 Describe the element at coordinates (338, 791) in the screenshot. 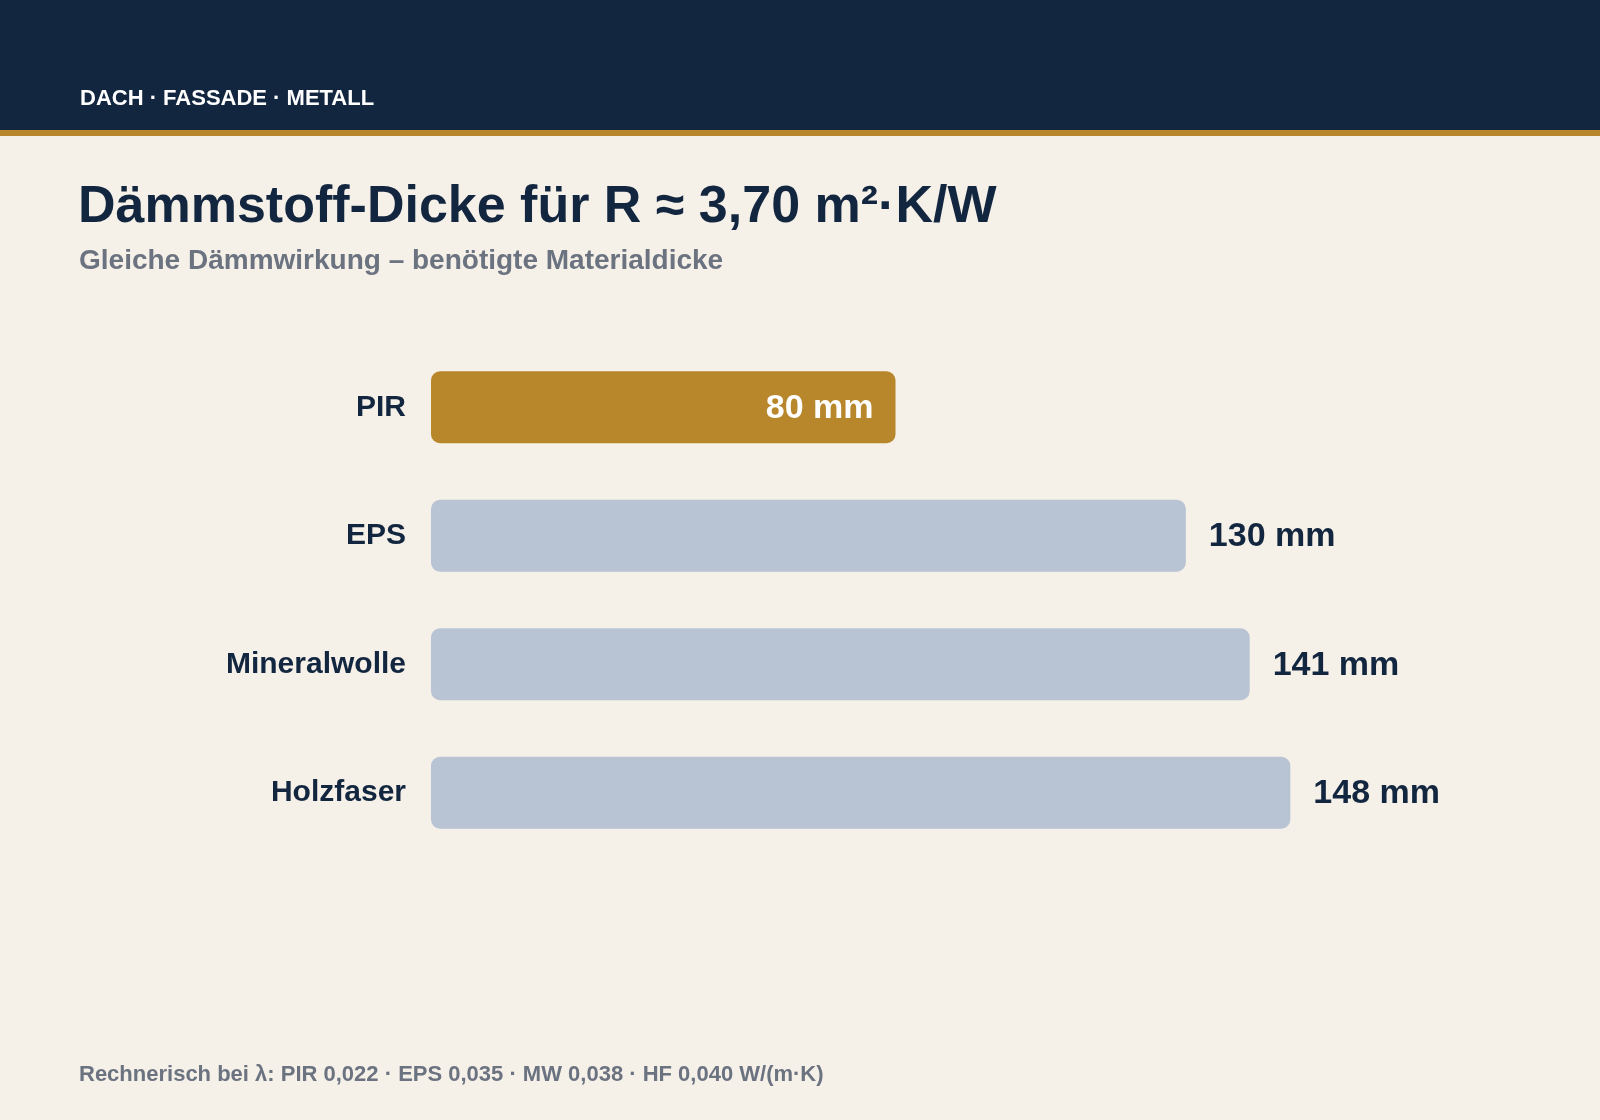

I see `y-tick-label: Holzfaser` at that location.